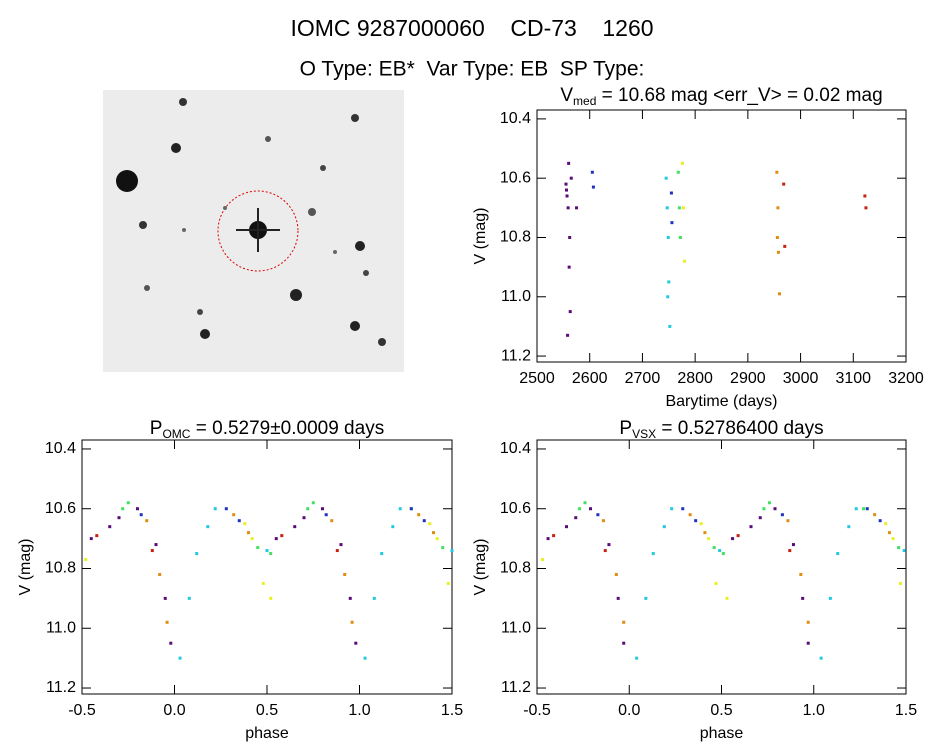 The image size is (944, 747). What do you see at coordinates (60, 508) in the screenshot?
I see `y-tick-label: 10.6` at bounding box center [60, 508].